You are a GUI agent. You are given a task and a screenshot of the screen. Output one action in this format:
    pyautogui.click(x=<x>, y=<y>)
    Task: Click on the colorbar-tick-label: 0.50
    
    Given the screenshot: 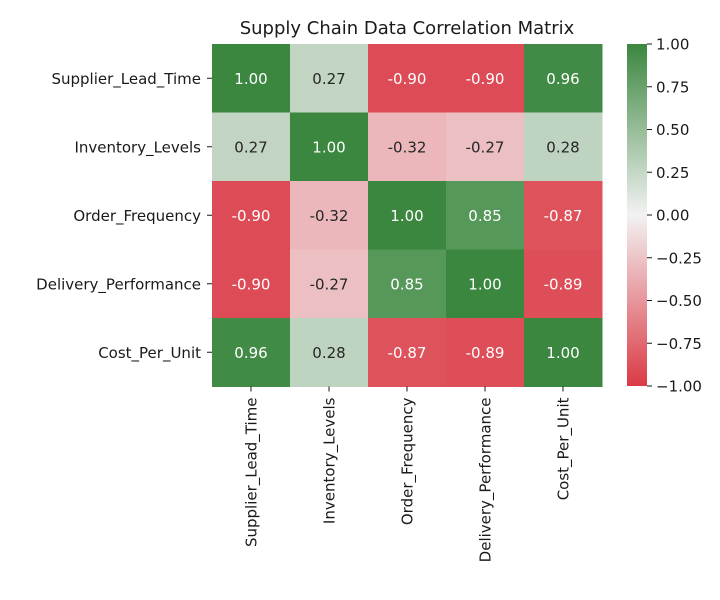 What is the action you would take?
    pyautogui.click(x=672, y=130)
    